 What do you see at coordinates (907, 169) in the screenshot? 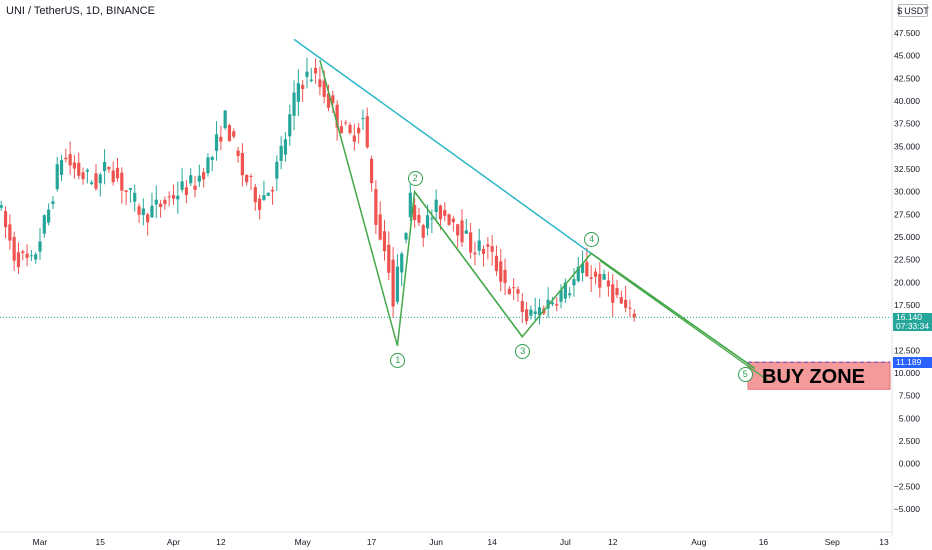
I see `y-tick-label: 32.500` at bounding box center [907, 169].